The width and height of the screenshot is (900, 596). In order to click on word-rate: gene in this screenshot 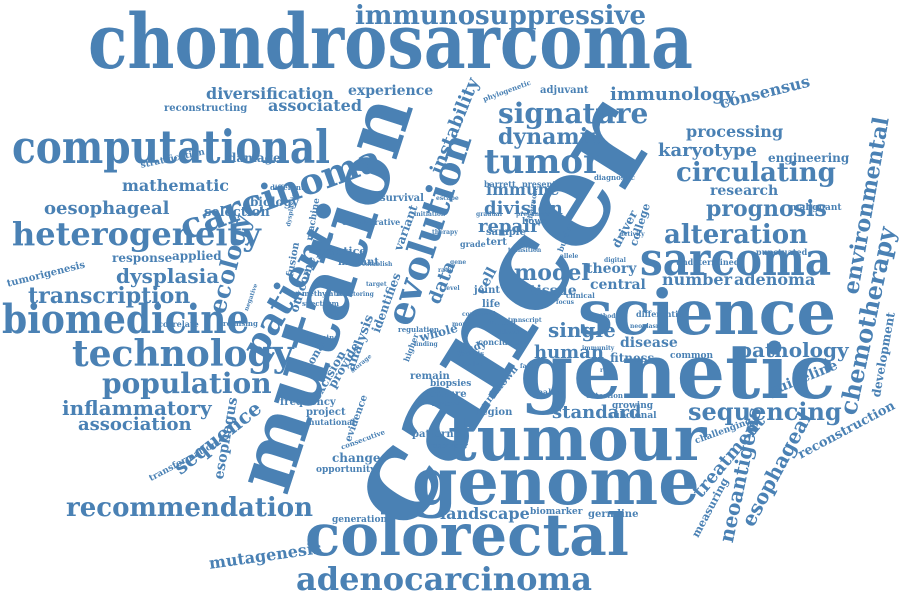, I will do `click(458, 262)`.